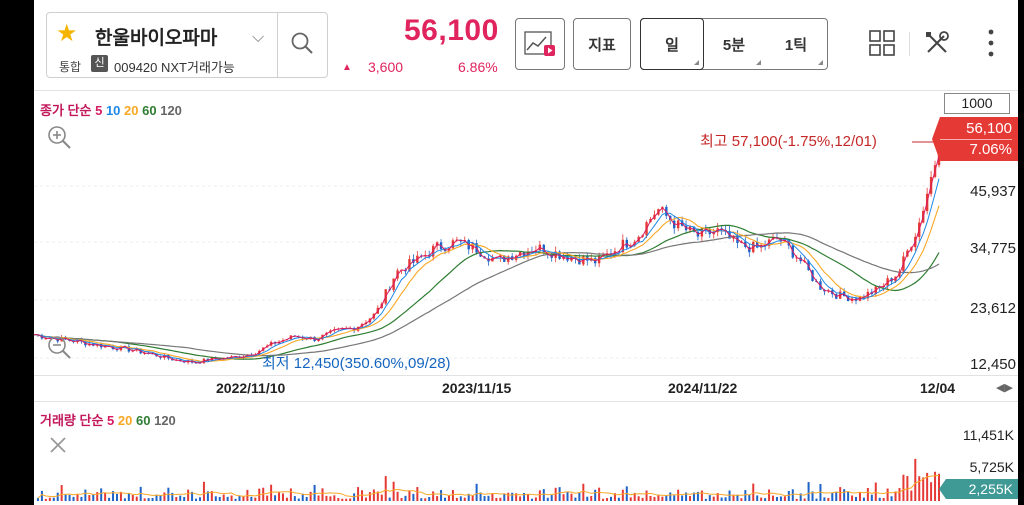 Image resolution: width=1024 pixels, height=505 pixels. I want to click on vol-legend-60: 60, so click(143, 420).